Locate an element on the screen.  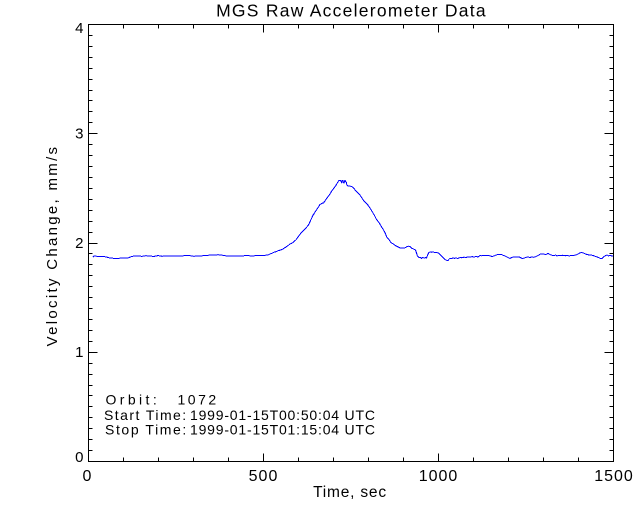
svg-text: 1500 is located at coordinates (614, 476).